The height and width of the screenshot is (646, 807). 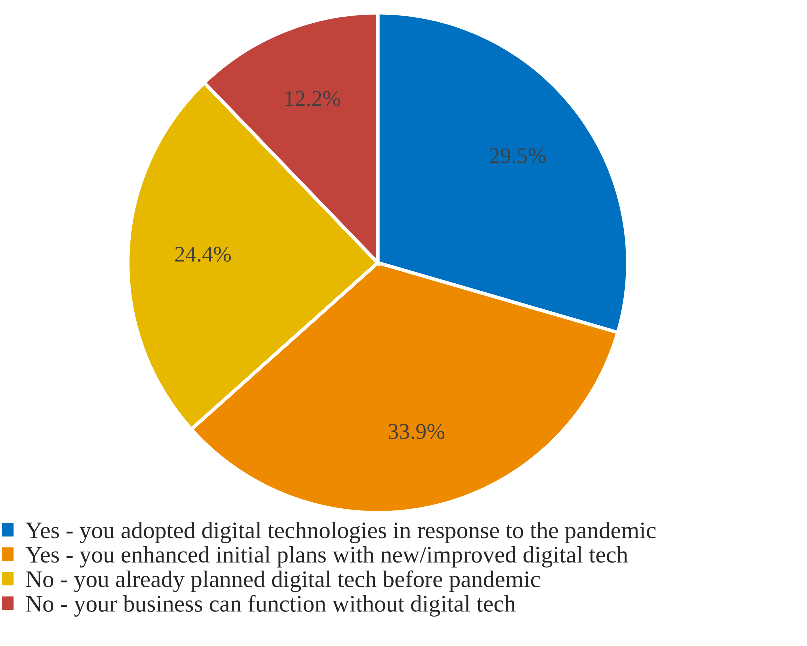 What do you see at coordinates (341, 533) in the screenshot?
I see `legend-label: Yes - you adopted digital technologies in response to the pandemic` at bounding box center [341, 533].